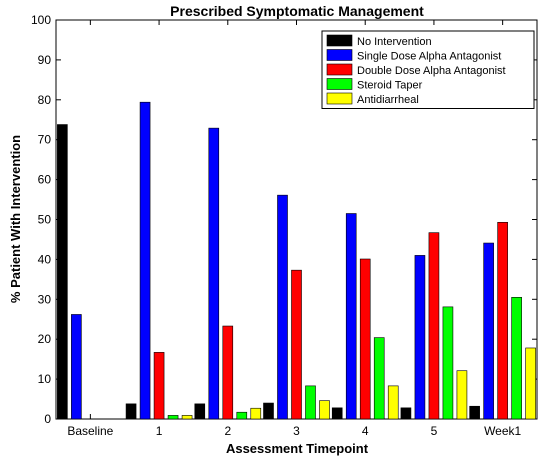 The image size is (559, 461). Describe the element at coordinates (429, 57) in the screenshot. I see `legend-entry: Single Dose Alpha Antagonist` at that location.